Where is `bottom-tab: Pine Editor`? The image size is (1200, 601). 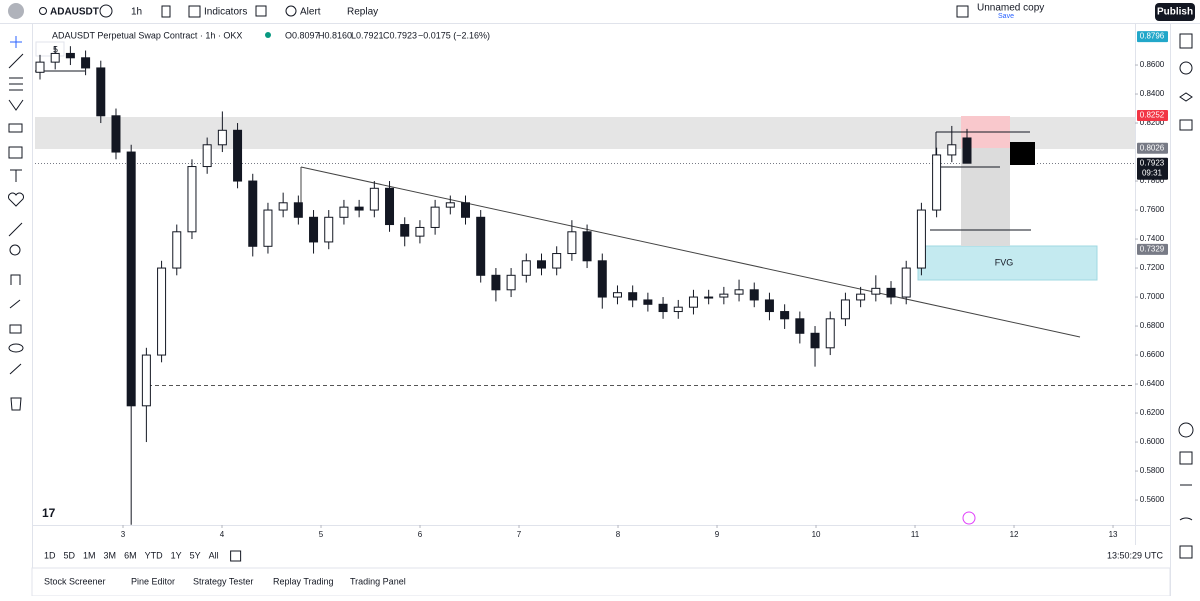 bottom-tab: Pine Editor is located at coordinates (153, 581).